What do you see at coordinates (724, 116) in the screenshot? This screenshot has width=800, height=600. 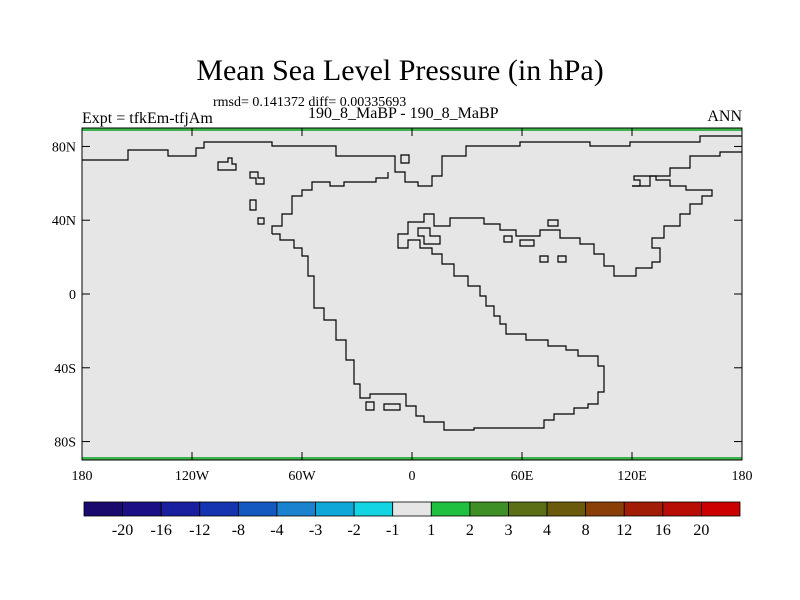 I see `season-label: ANN` at bounding box center [724, 116].